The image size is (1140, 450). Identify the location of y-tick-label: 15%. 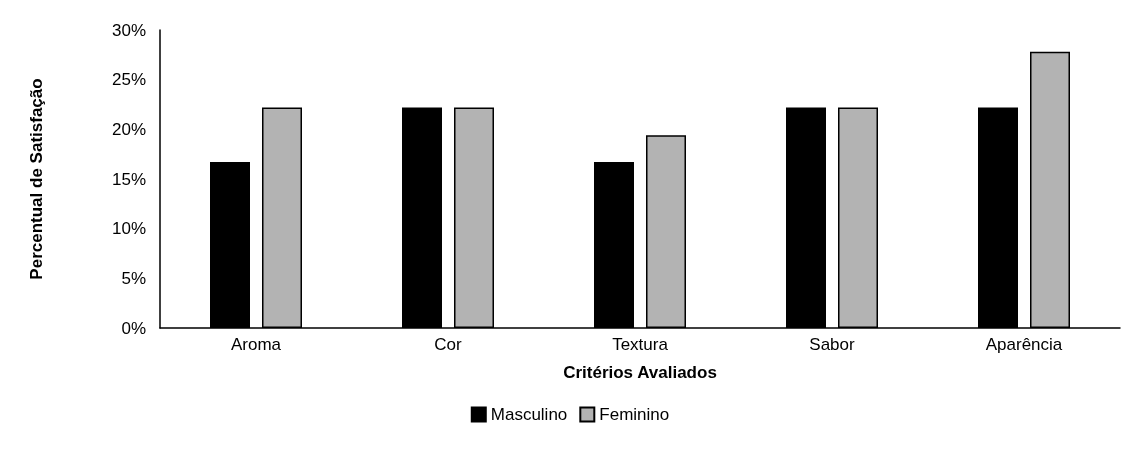
(128, 179).